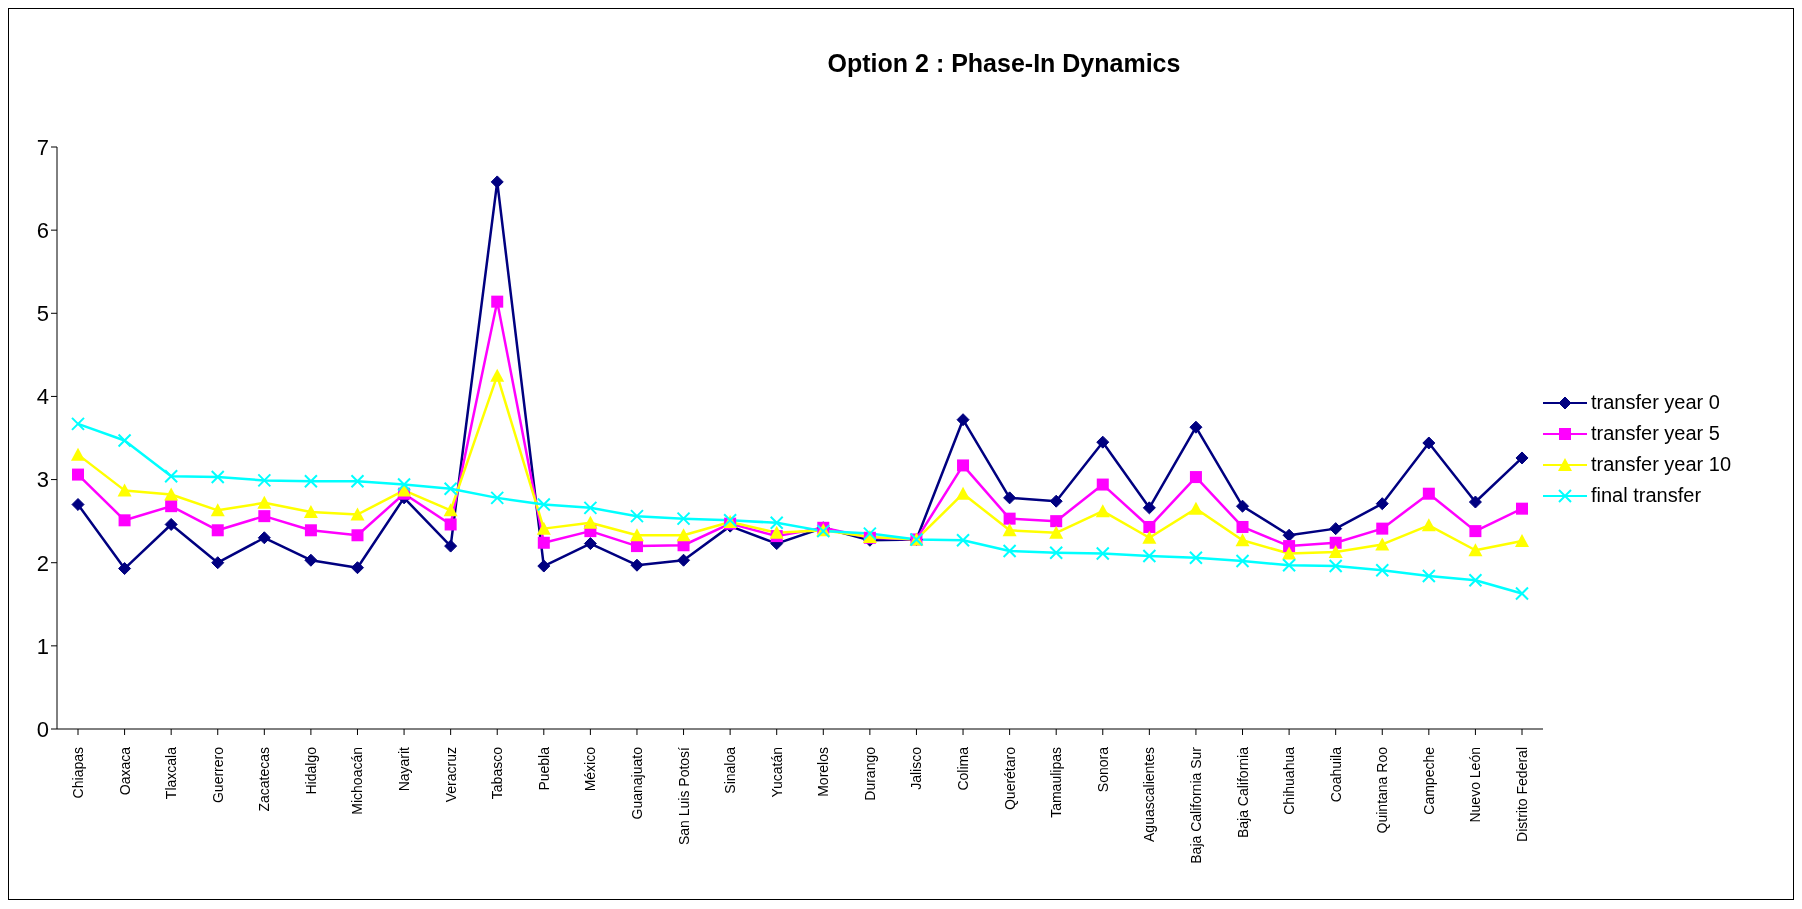 This screenshot has height=909, width=1802. What do you see at coordinates (42, 563) in the screenshot?
I see `y-tick-label: 2` at bounding box center [42, 563].